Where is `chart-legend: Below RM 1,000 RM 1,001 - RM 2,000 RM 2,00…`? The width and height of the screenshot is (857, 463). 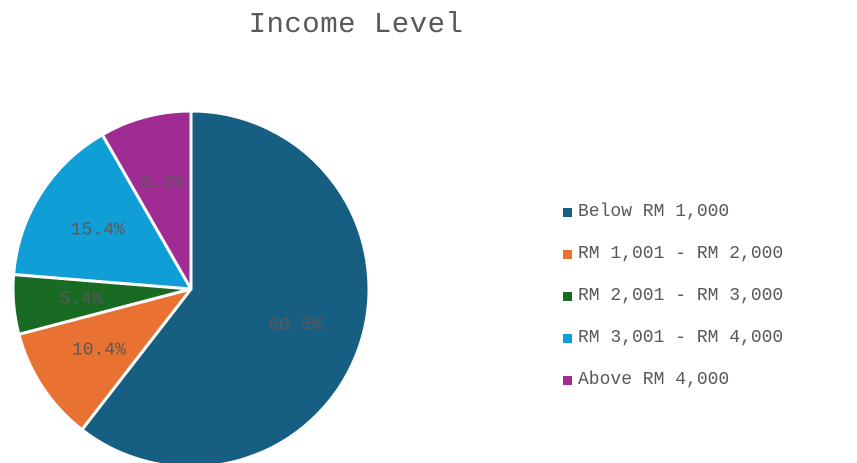
chart-legend: Below RM 1,000 RM 1,001 - RM 2,000 RM 2,00… is located at coordinates (673, 296).